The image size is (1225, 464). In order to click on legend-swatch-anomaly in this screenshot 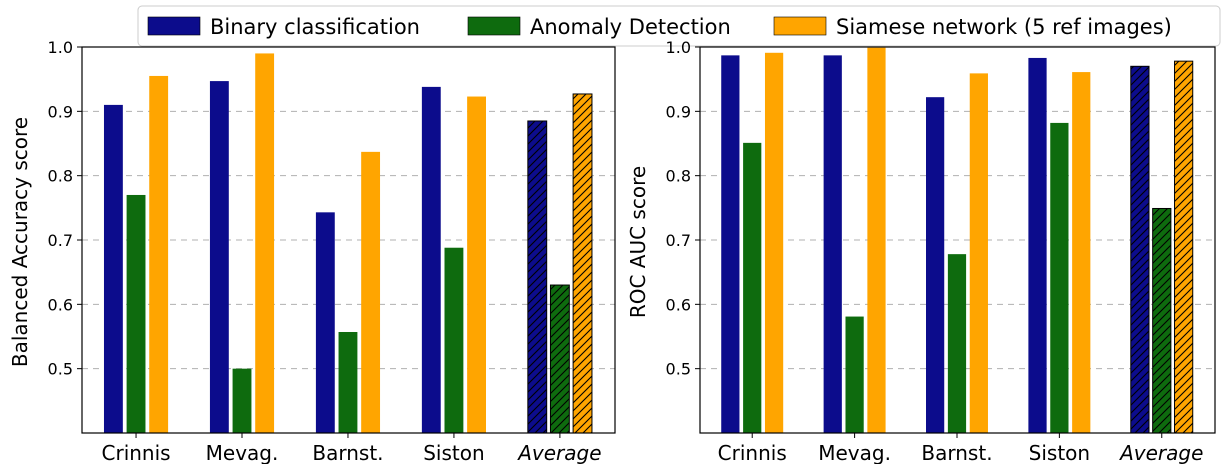, I will do `click(494, 26)`.